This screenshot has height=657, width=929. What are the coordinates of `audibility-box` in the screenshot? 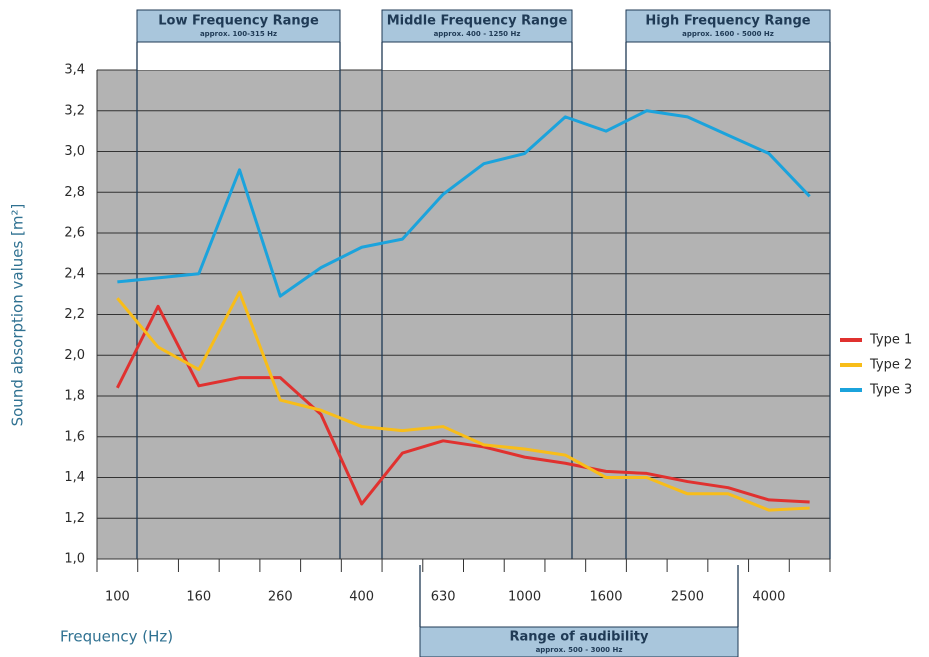 It's located at (579, 641).